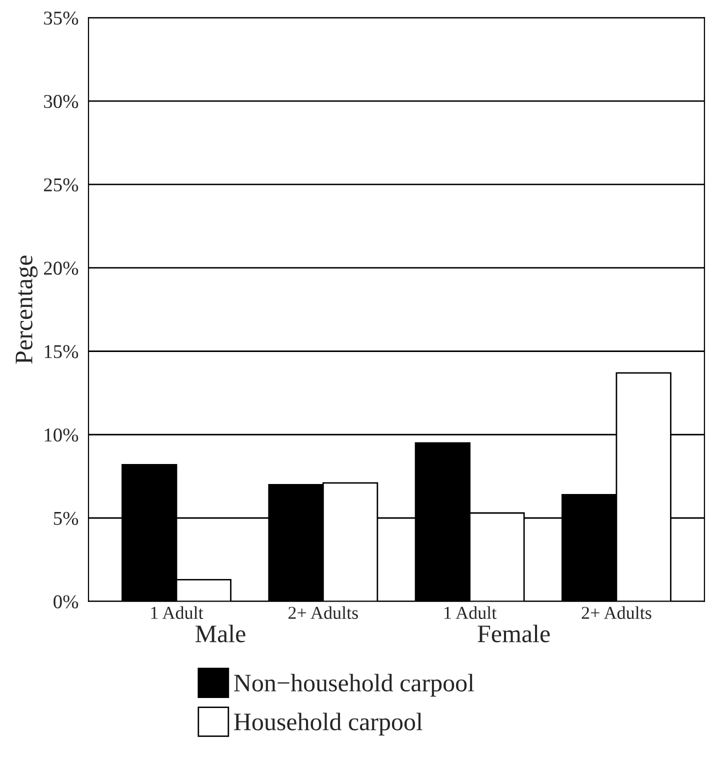 Image resolution: width=708 pixels, height=771 pixels. Describe the element at coordinates (61, 351) in the screenshot. I see `y-tick-label: 15%` at that location.